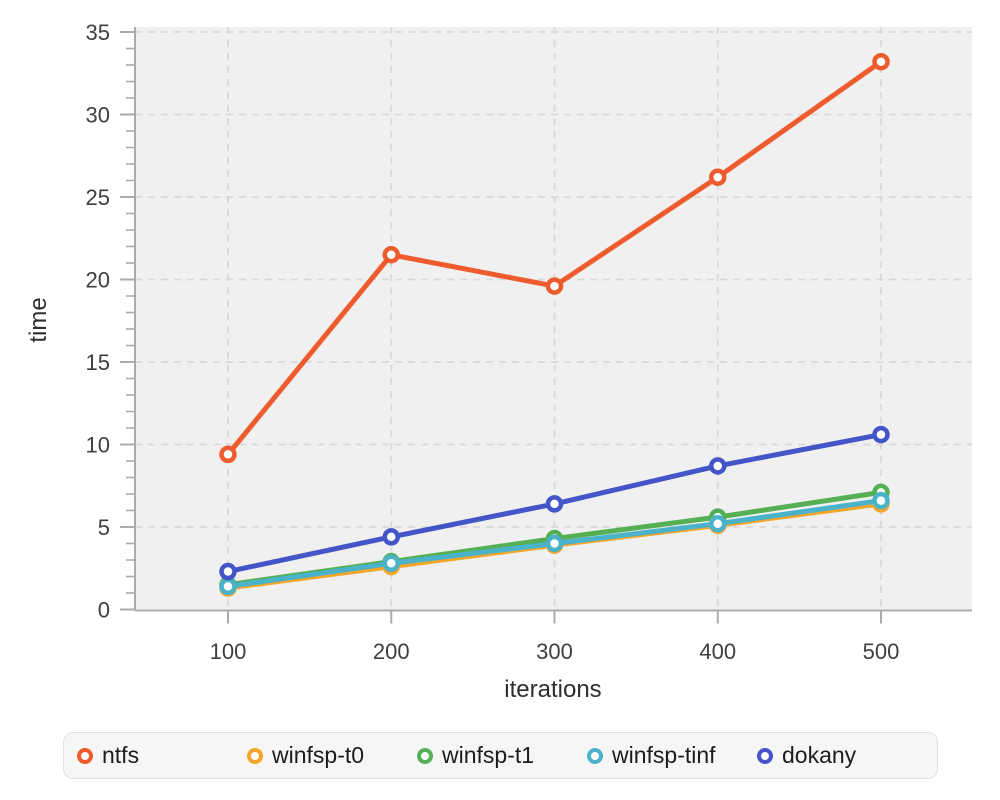 This screenshot has height=800, width=1000. Describe the element at coordinates (98, 362) in the screenshot. I see `y-tick-label: 15` at that location.